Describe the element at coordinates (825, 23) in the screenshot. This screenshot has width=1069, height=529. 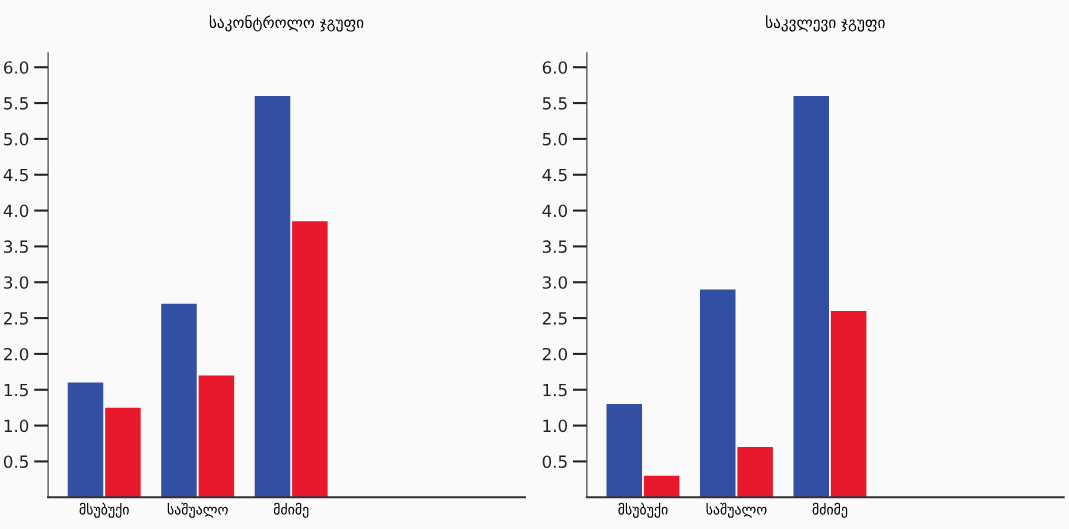
I see `chart-title: საკვლევი ჯგუფი` at that location.